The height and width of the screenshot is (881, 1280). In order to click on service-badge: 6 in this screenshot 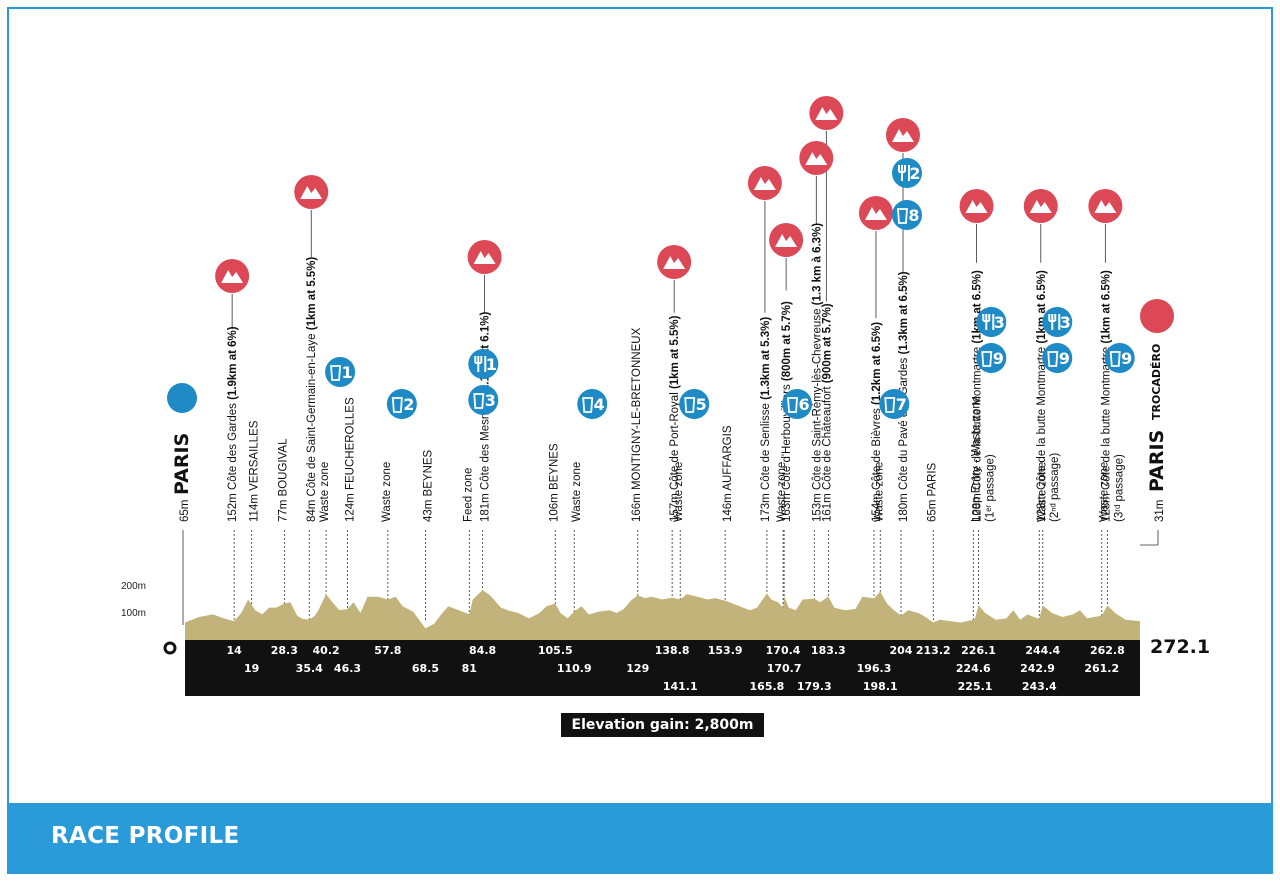, I will do `click(797, 404)`.